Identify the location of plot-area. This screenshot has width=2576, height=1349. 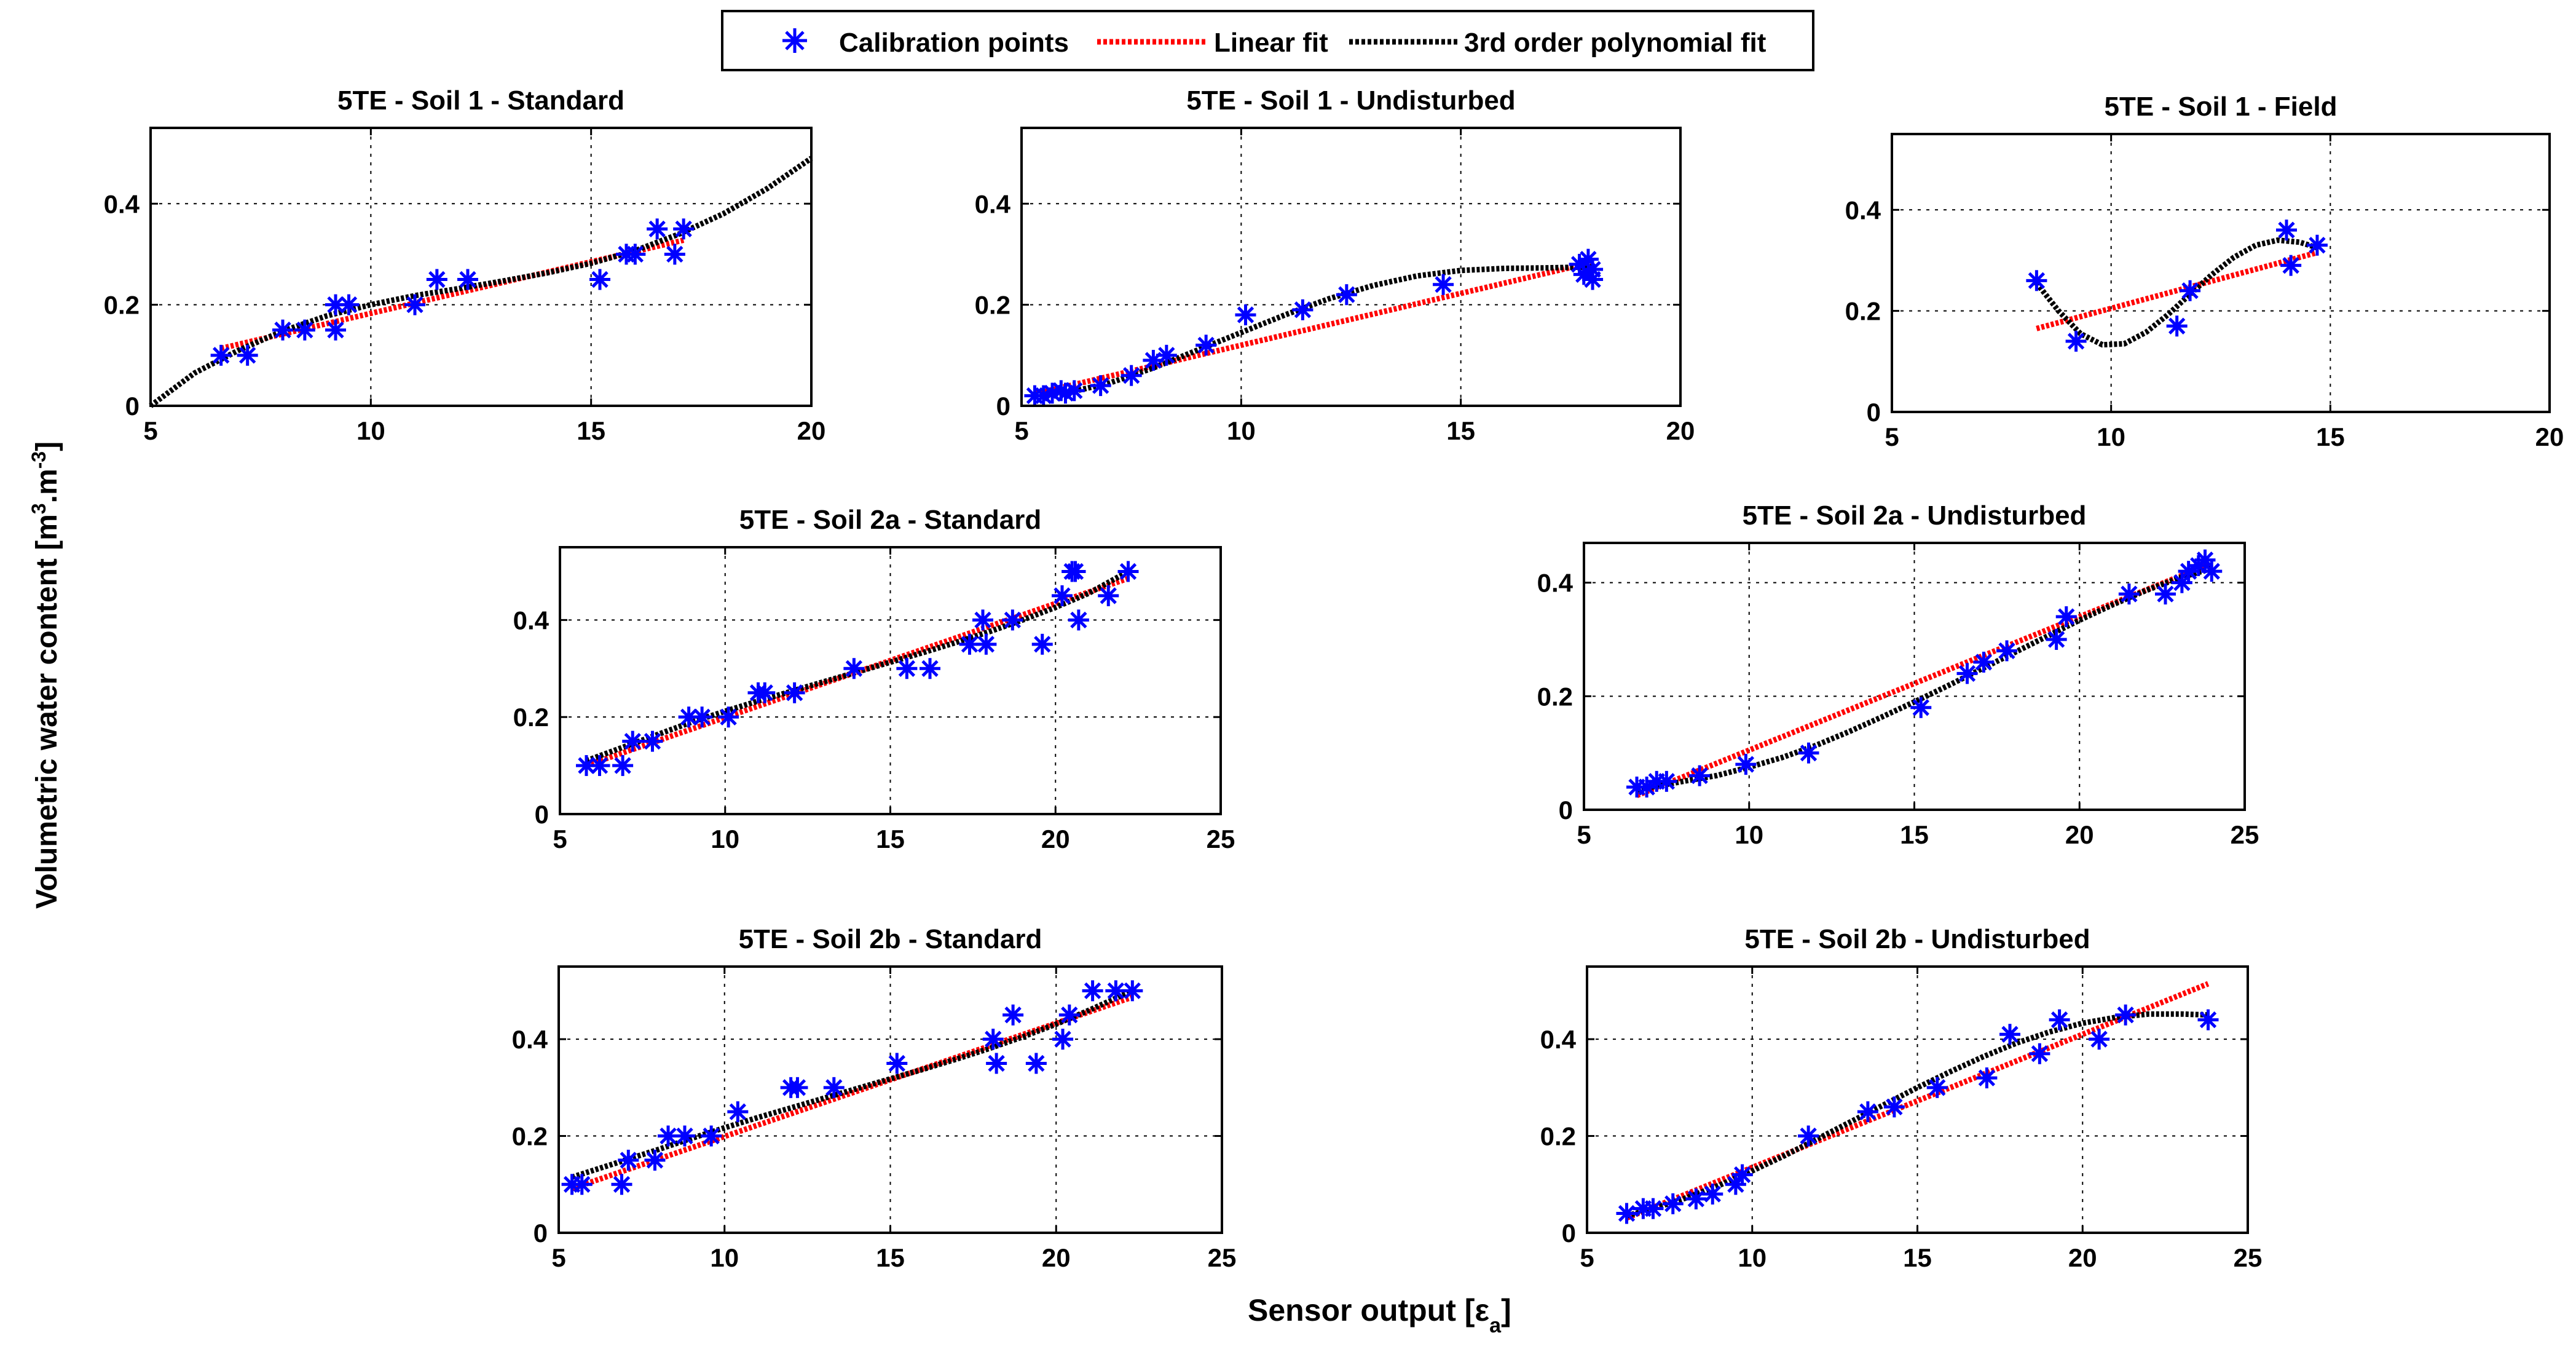
(2221, 273).